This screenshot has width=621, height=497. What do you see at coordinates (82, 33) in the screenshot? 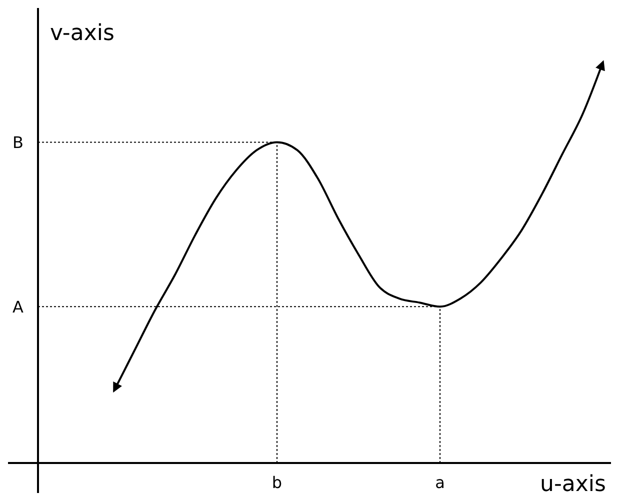
I see `y-axis-title: v-axis` at bounding box center [82, 33].